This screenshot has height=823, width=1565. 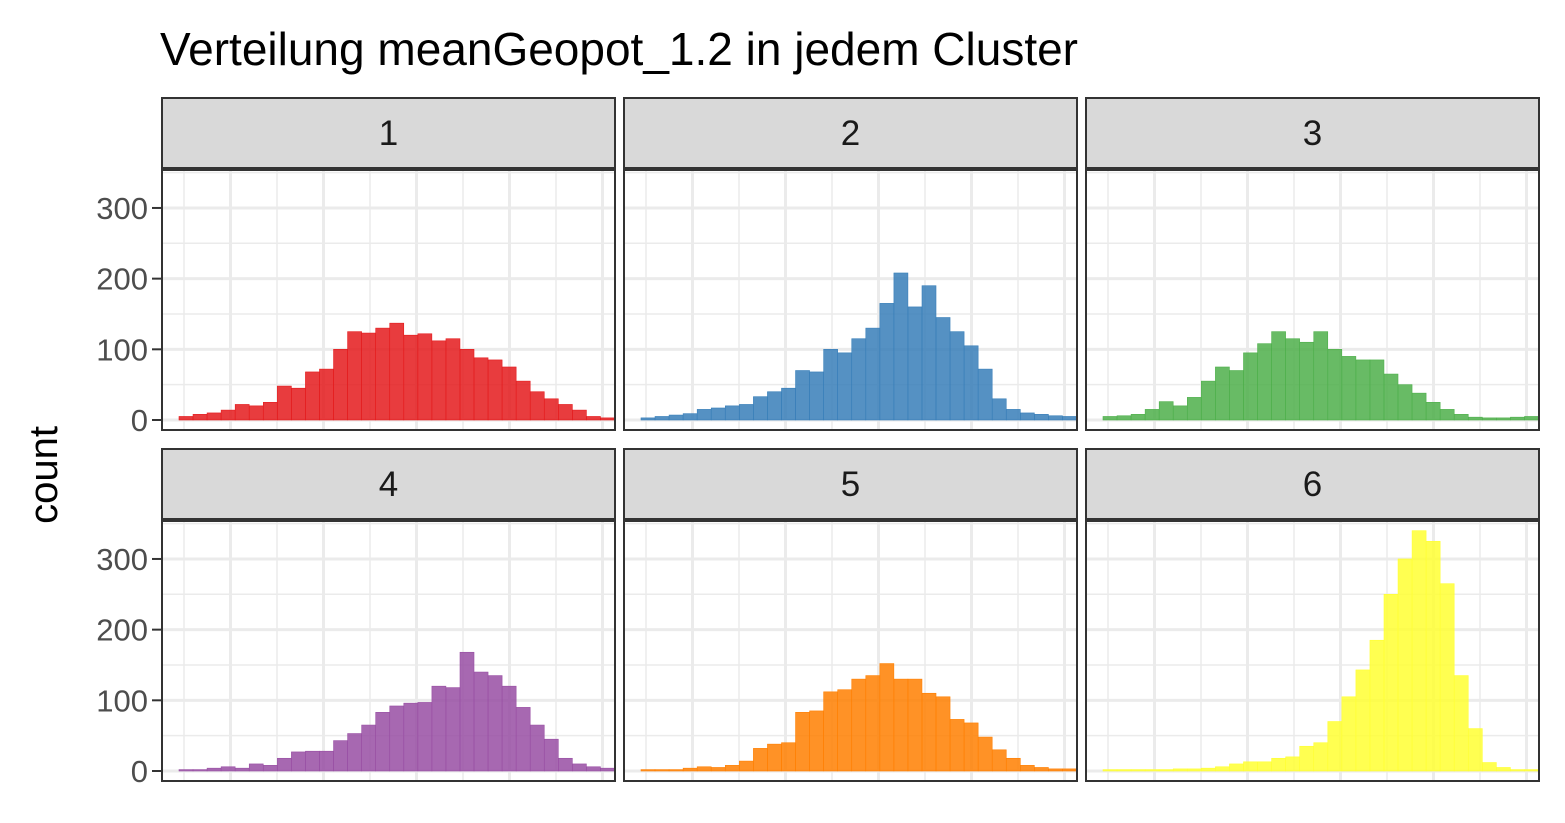 I want to click on y-axis-tick-label: 100, so click(x=122, y=700).